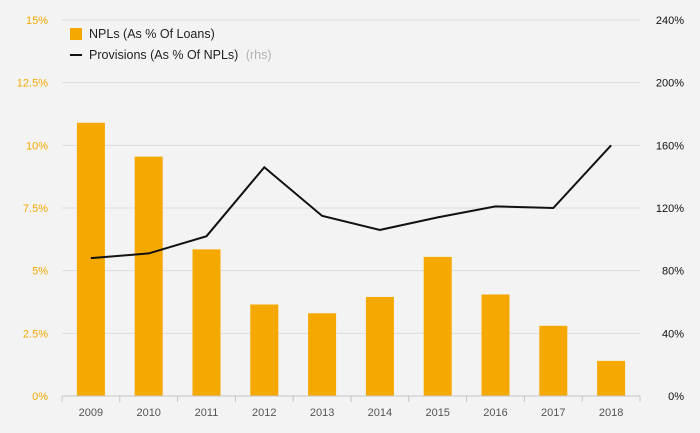 This screenshot has height=433, width=700. I want to click on y-right-tick-label: 120%, so click(670, 209).